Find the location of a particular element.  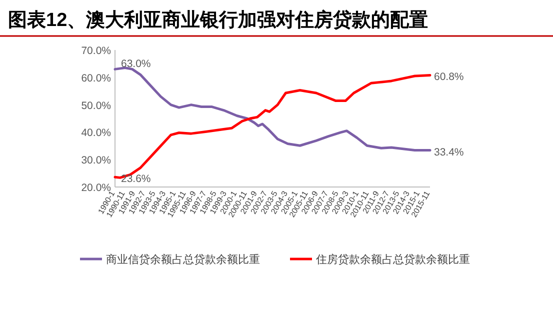

annotation: 33.4% is located at coordinates (449, 152).